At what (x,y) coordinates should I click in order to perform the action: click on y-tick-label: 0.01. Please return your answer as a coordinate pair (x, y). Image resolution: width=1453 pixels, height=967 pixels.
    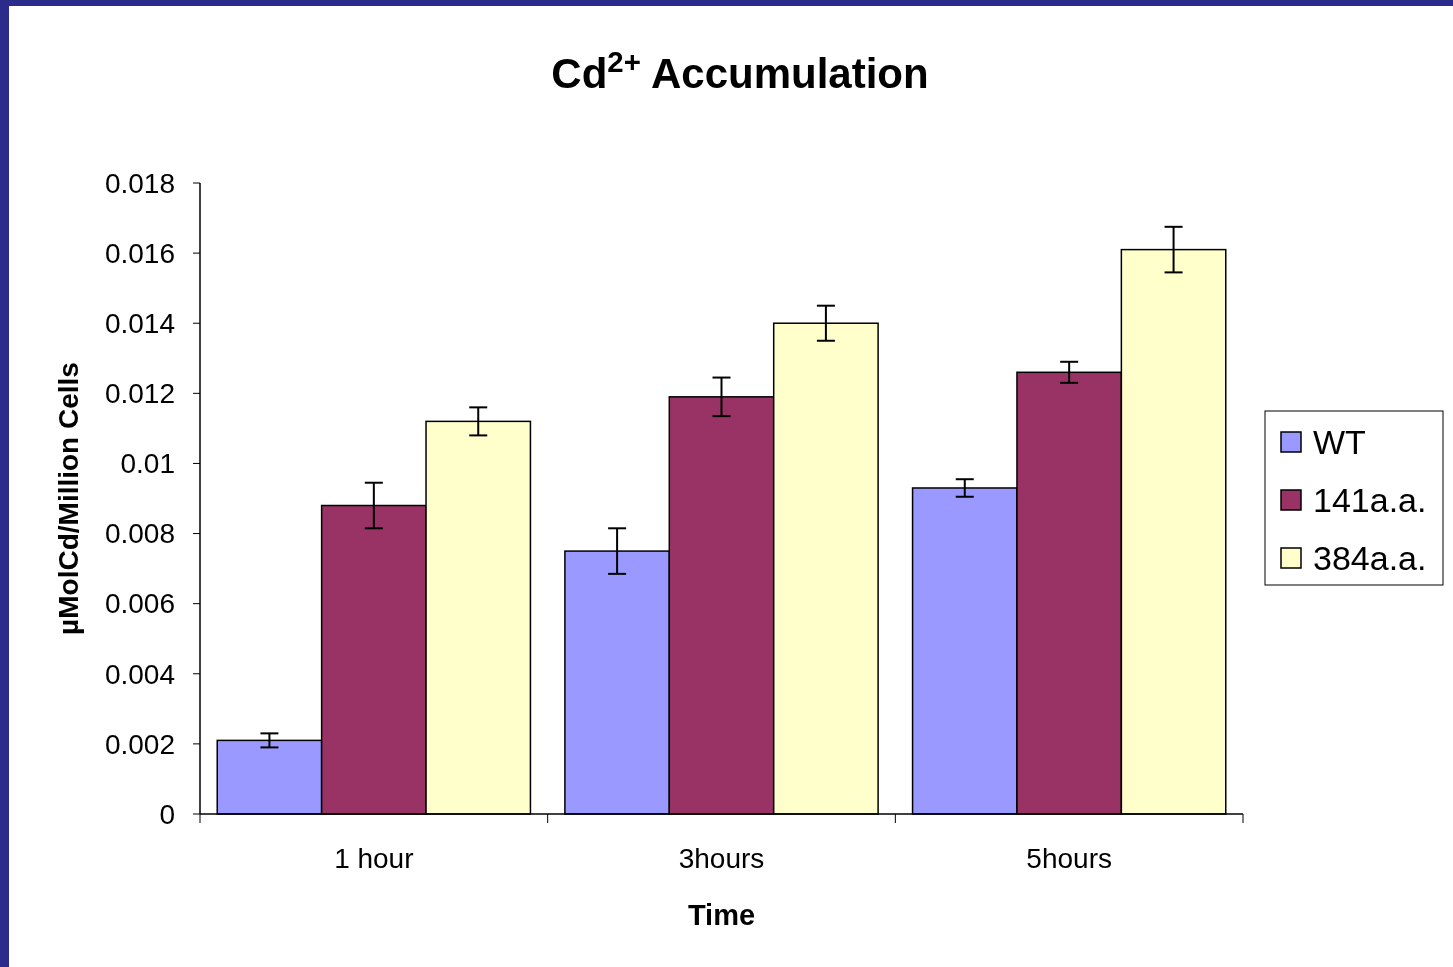
    Looking at the image, I should click on (147, 464).